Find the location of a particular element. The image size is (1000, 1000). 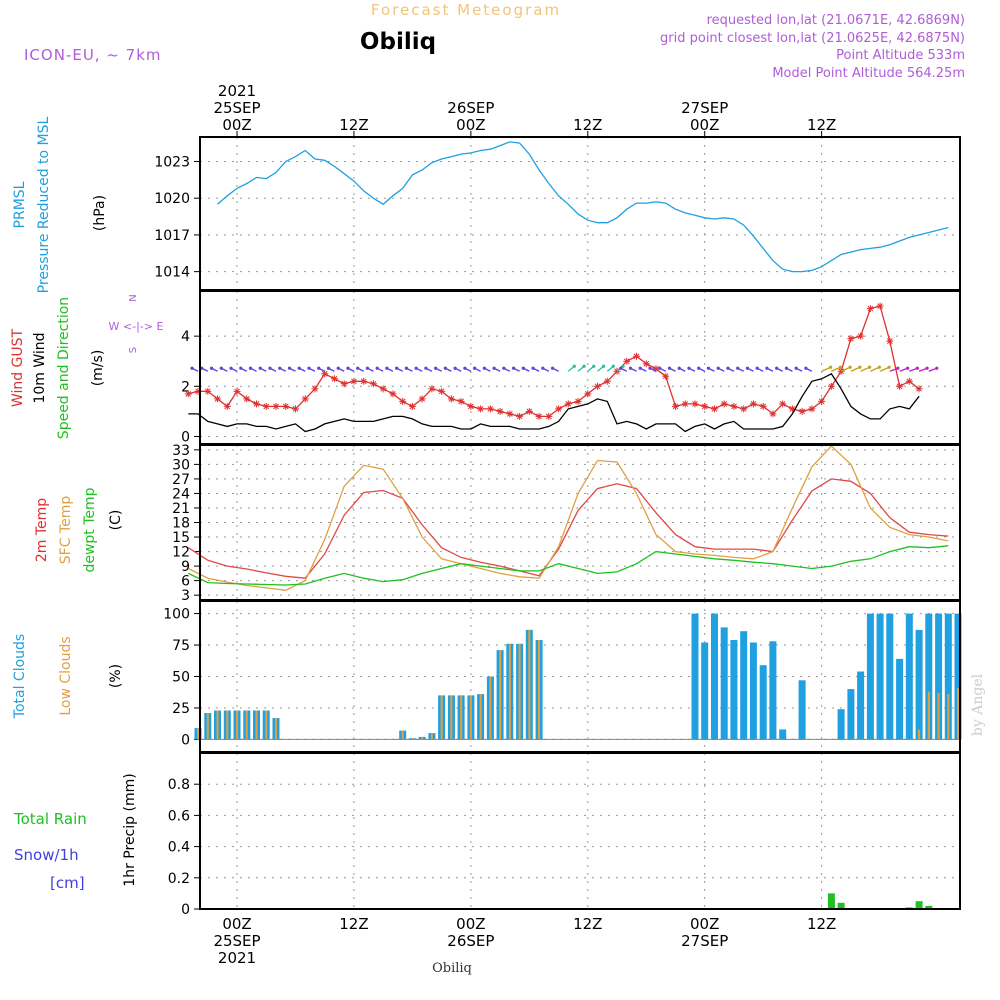

top-time-label: 26SEP is located at coordinates (470, 108).